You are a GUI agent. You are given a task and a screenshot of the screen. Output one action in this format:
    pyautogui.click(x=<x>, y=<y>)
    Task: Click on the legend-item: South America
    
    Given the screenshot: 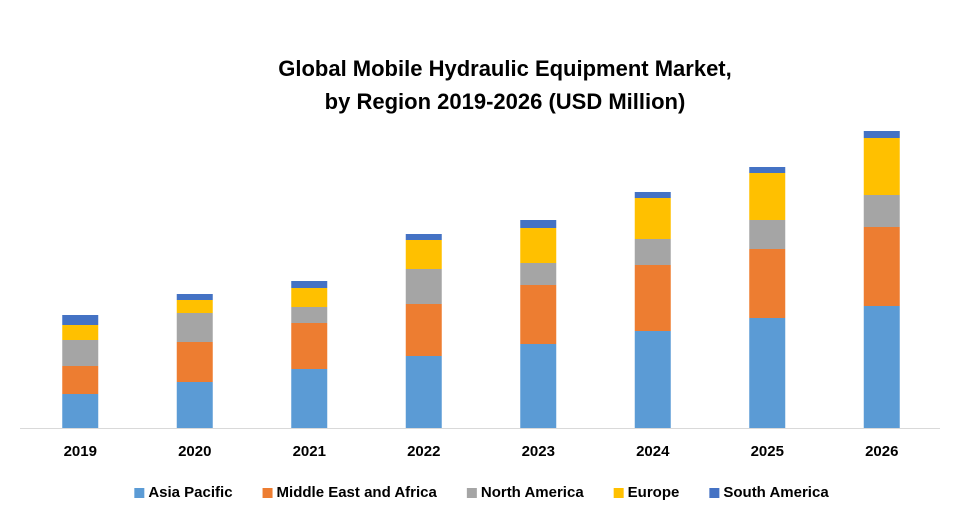 What is the action you would take?
    pyautogui.click(x=769, y=492)
    